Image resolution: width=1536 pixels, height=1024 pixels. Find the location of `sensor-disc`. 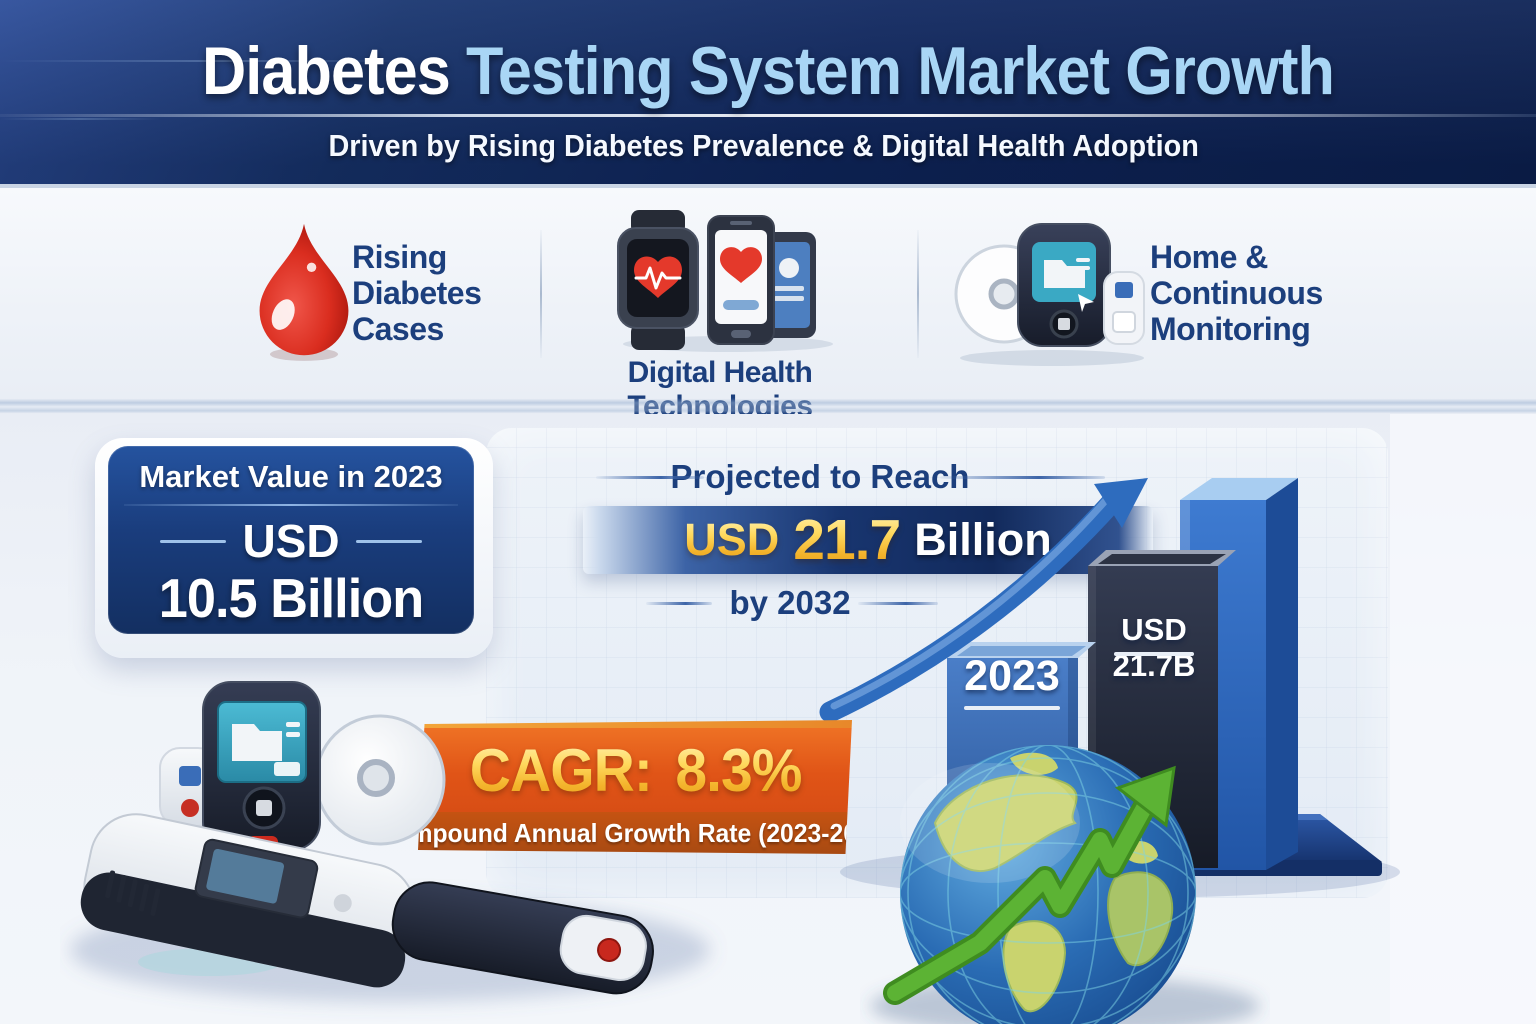

sensor-disc is located at coordinates (380, 780).